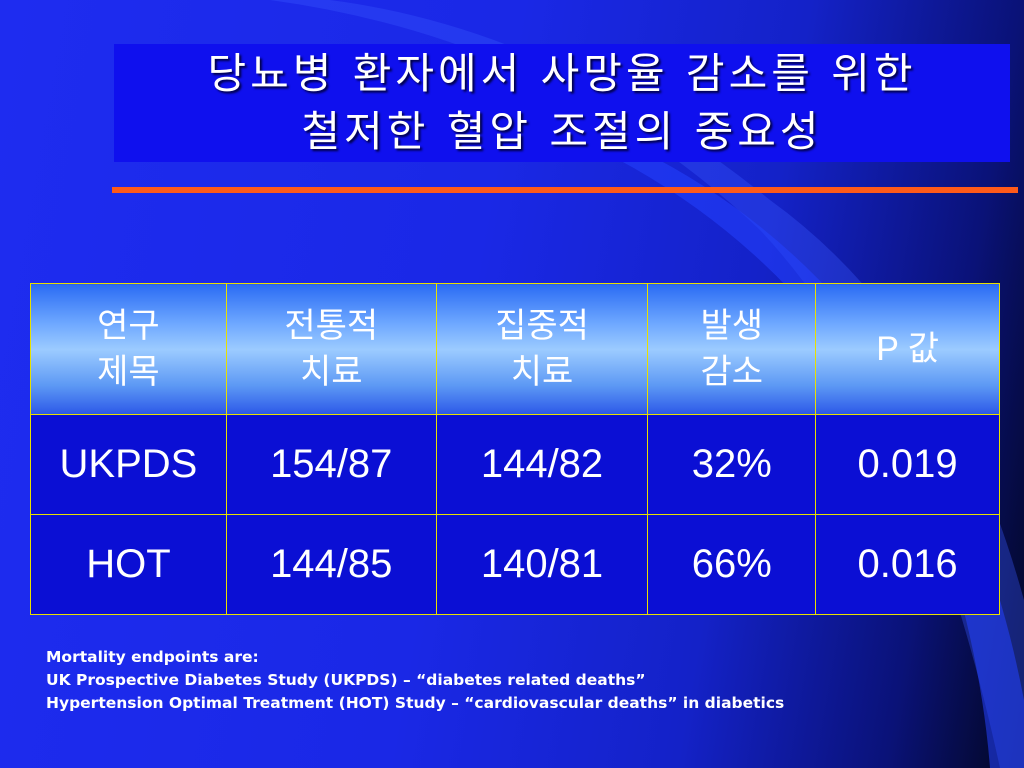 This screenshot has width=1024, height=768. I want to click on cell-conventional: 154/87, so click(331, 464).